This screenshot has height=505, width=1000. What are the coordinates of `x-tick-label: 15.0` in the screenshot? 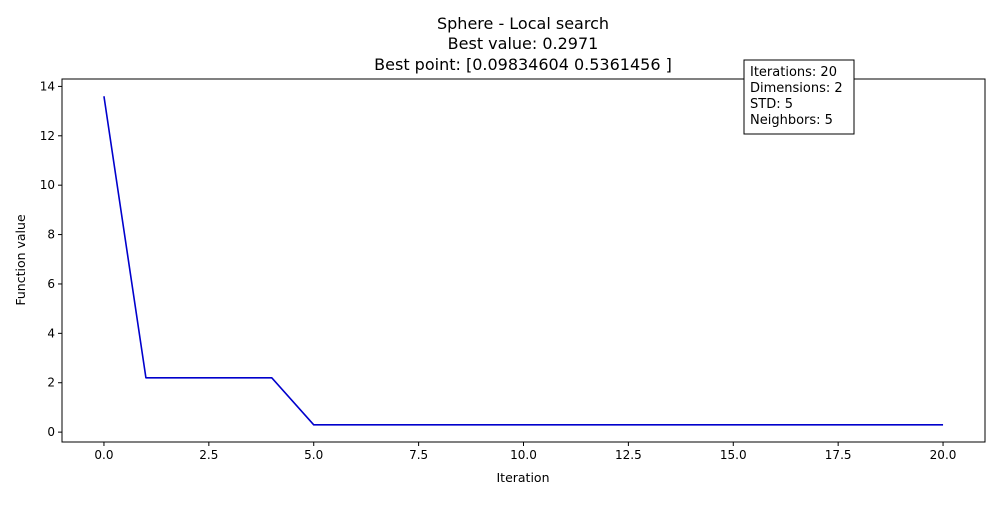 It's located at (733, 455).